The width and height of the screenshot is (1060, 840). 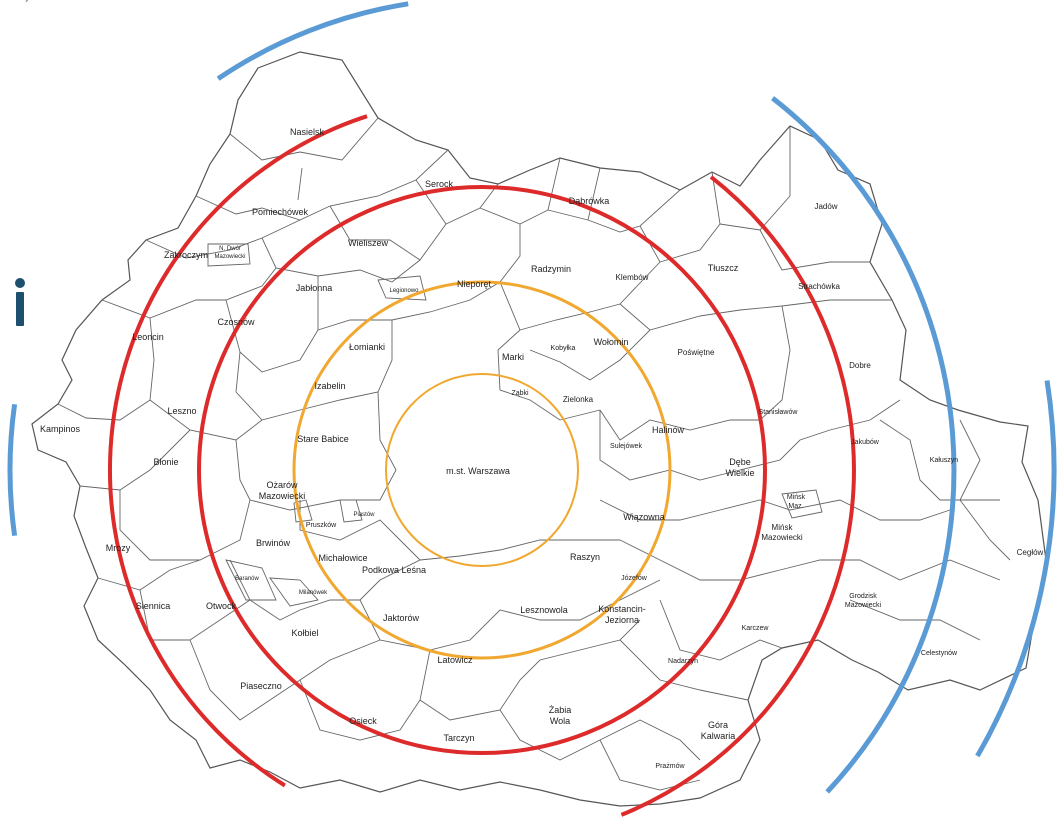 What do you see at coordinates (404, 291) in the screenshot?
I see `municipality-label: Legionowo` at bounding box center [404, 291].